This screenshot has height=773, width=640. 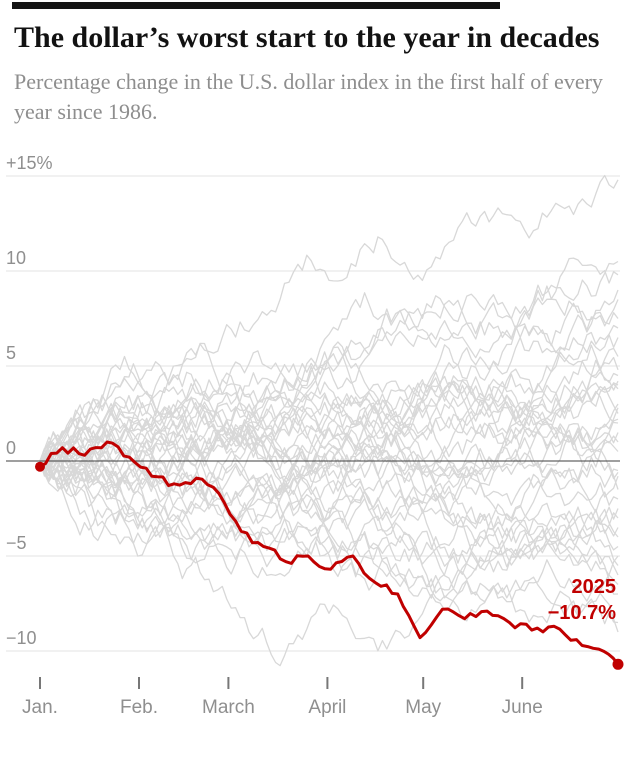 What do you see at coordinates (423, 707) in the screenshot?
I see `x-axis-label: May` at bounding box center [423, 707].